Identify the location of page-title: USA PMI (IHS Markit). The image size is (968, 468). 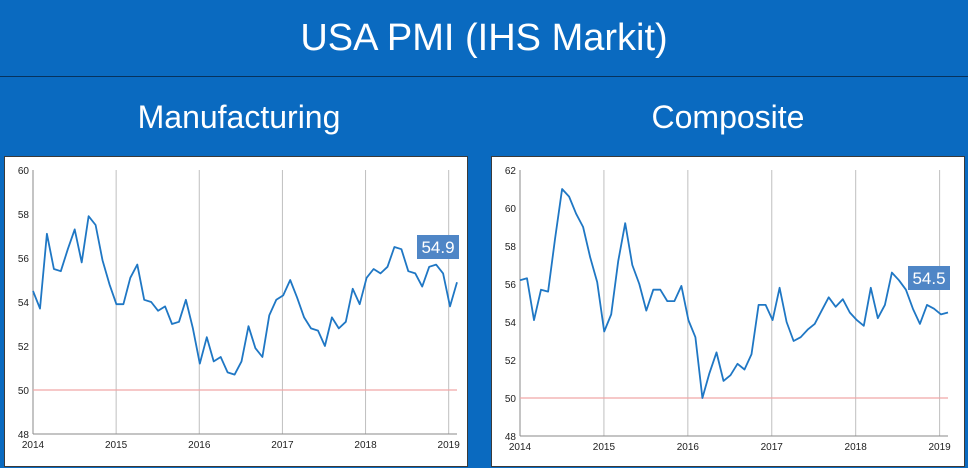
(484, 38).